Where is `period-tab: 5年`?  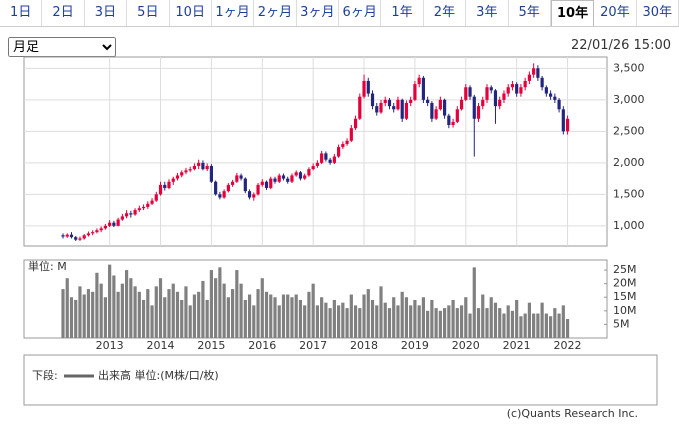 period-tab: 5年 is located at coordinates (530, 13).